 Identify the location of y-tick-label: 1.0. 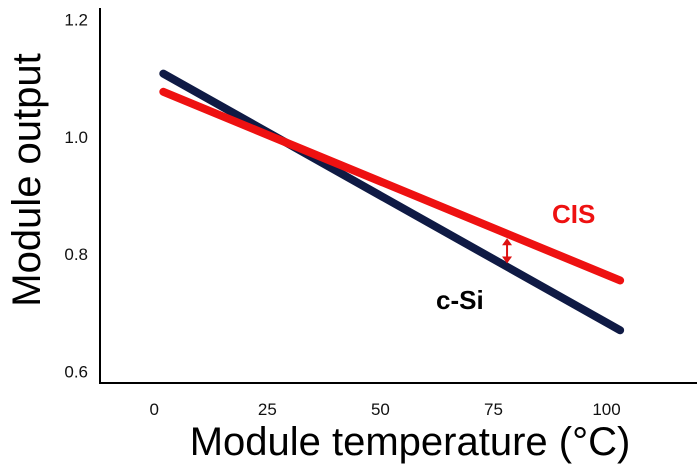
(76, 137).